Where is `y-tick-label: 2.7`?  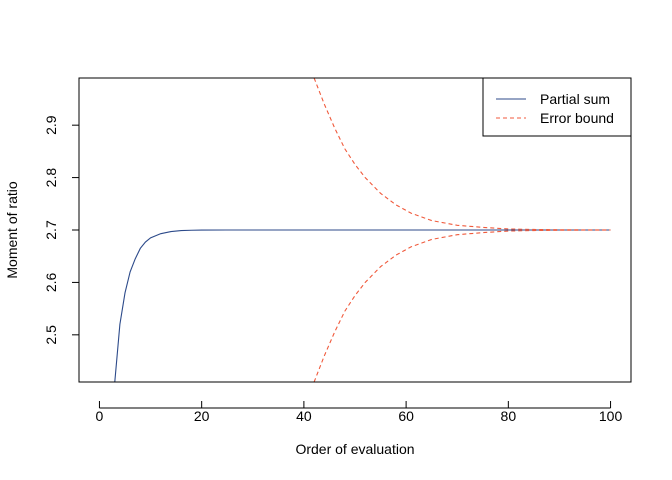 y-tick-label: 2.7 is located at coordinates (51, 230).